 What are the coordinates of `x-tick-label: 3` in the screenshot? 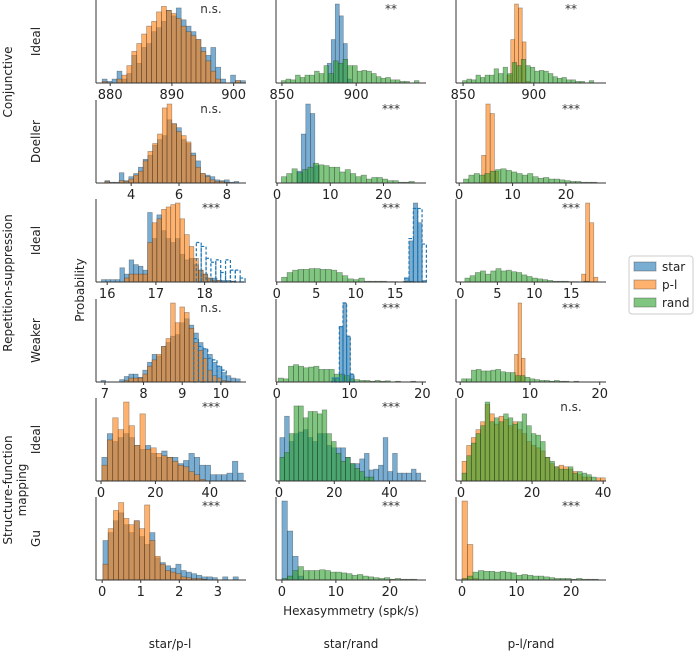 It's located at (218, 592).